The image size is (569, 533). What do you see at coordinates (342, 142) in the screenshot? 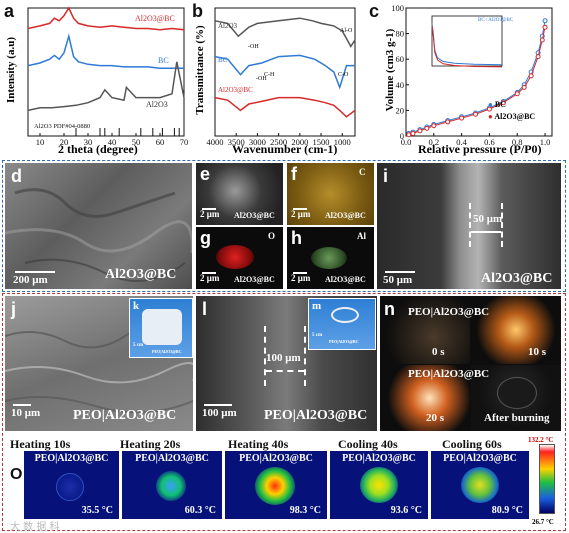
I see `ftir-xtick-label: 1000` at bounding box center [342, 142].